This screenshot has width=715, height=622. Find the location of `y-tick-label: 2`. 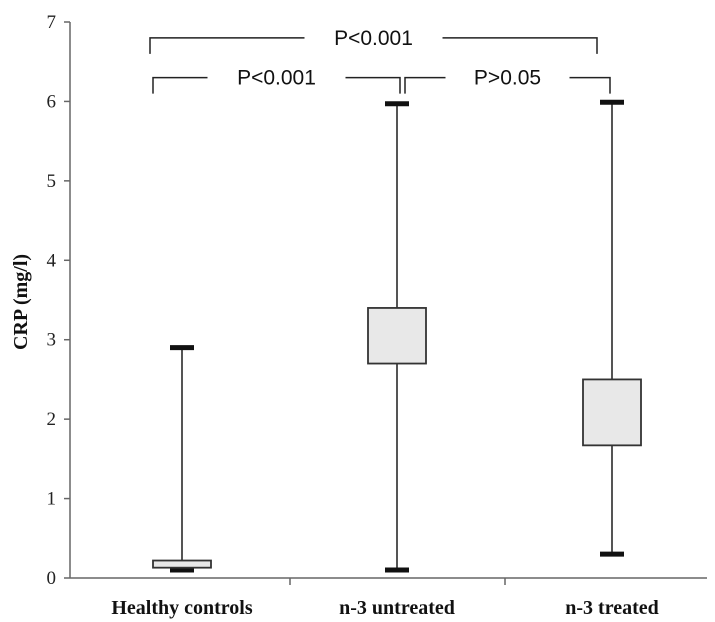

y-tick-label: 2 is located at coordinates (52, 419).